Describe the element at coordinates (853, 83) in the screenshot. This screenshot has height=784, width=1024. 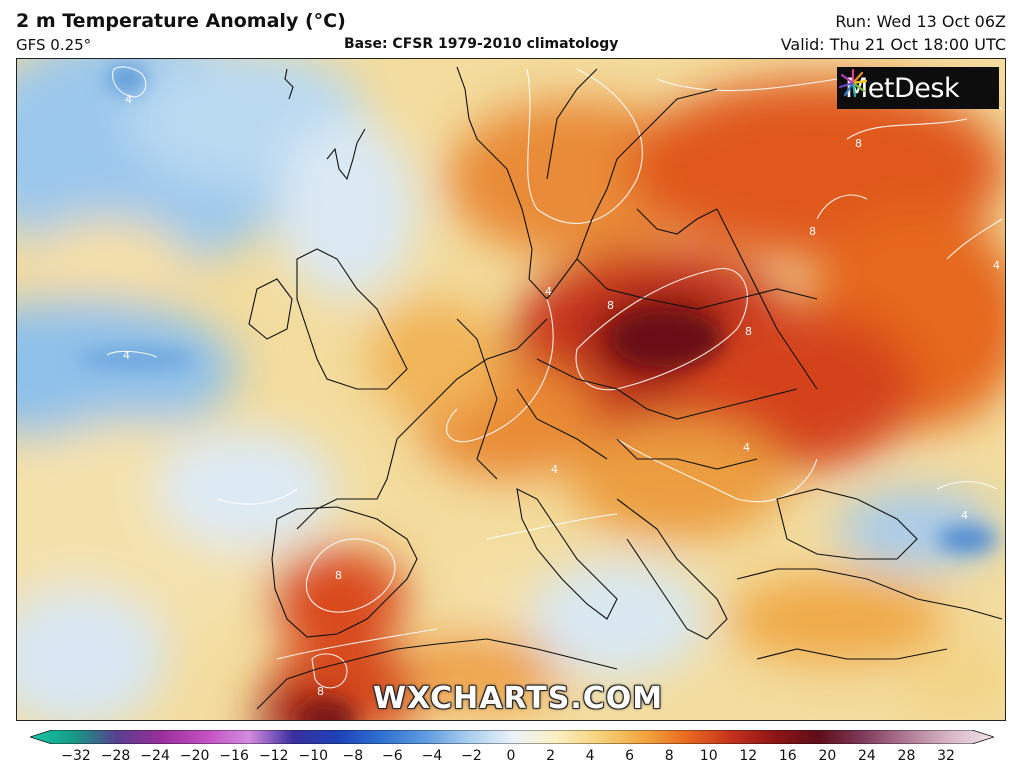
I see `metdesk-starburst-icon` at that location.